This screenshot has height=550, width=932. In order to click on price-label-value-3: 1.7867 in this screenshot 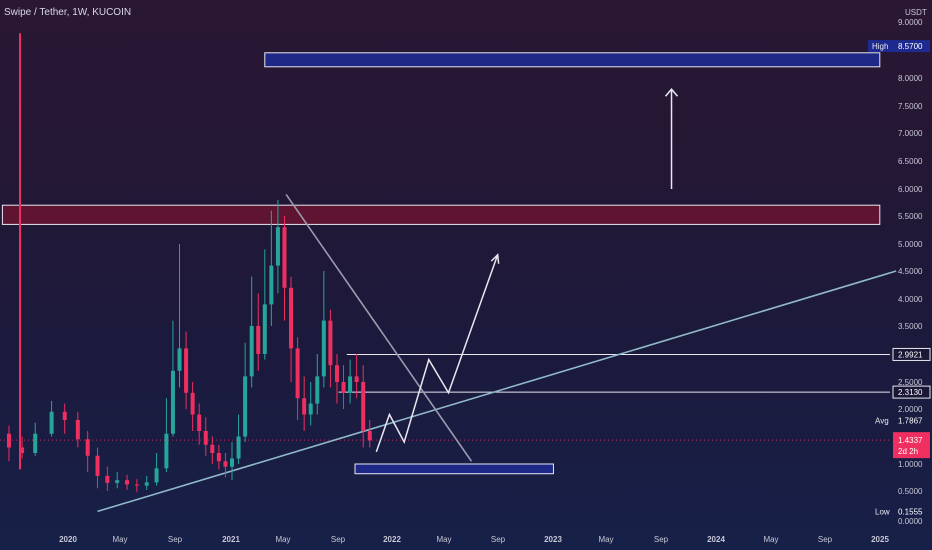, I will do `click(910, 421)`.